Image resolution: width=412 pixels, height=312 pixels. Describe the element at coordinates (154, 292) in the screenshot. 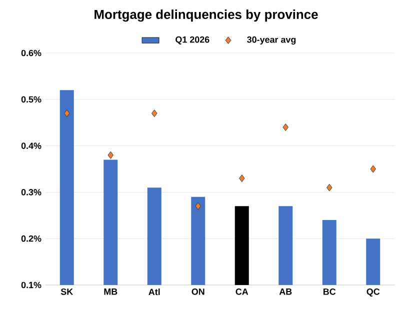

I see `x-tick-label: Atl` at that location.